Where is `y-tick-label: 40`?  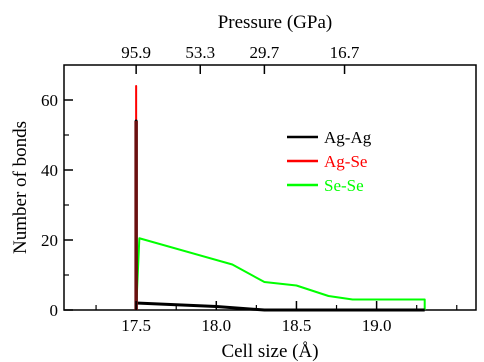
y-tick-label: 40 is located at coordinates (49, 170).